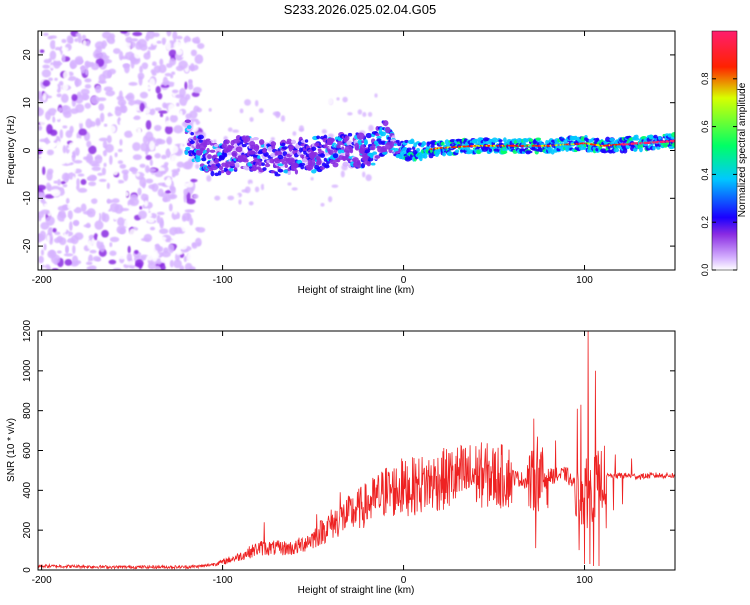 Image resolution: width=750 pixels, height=605 pixels. Describe the element at coordinates (223, 280) in the screenshot. I see `spectrogram-x-tick-label: -100` at that location.